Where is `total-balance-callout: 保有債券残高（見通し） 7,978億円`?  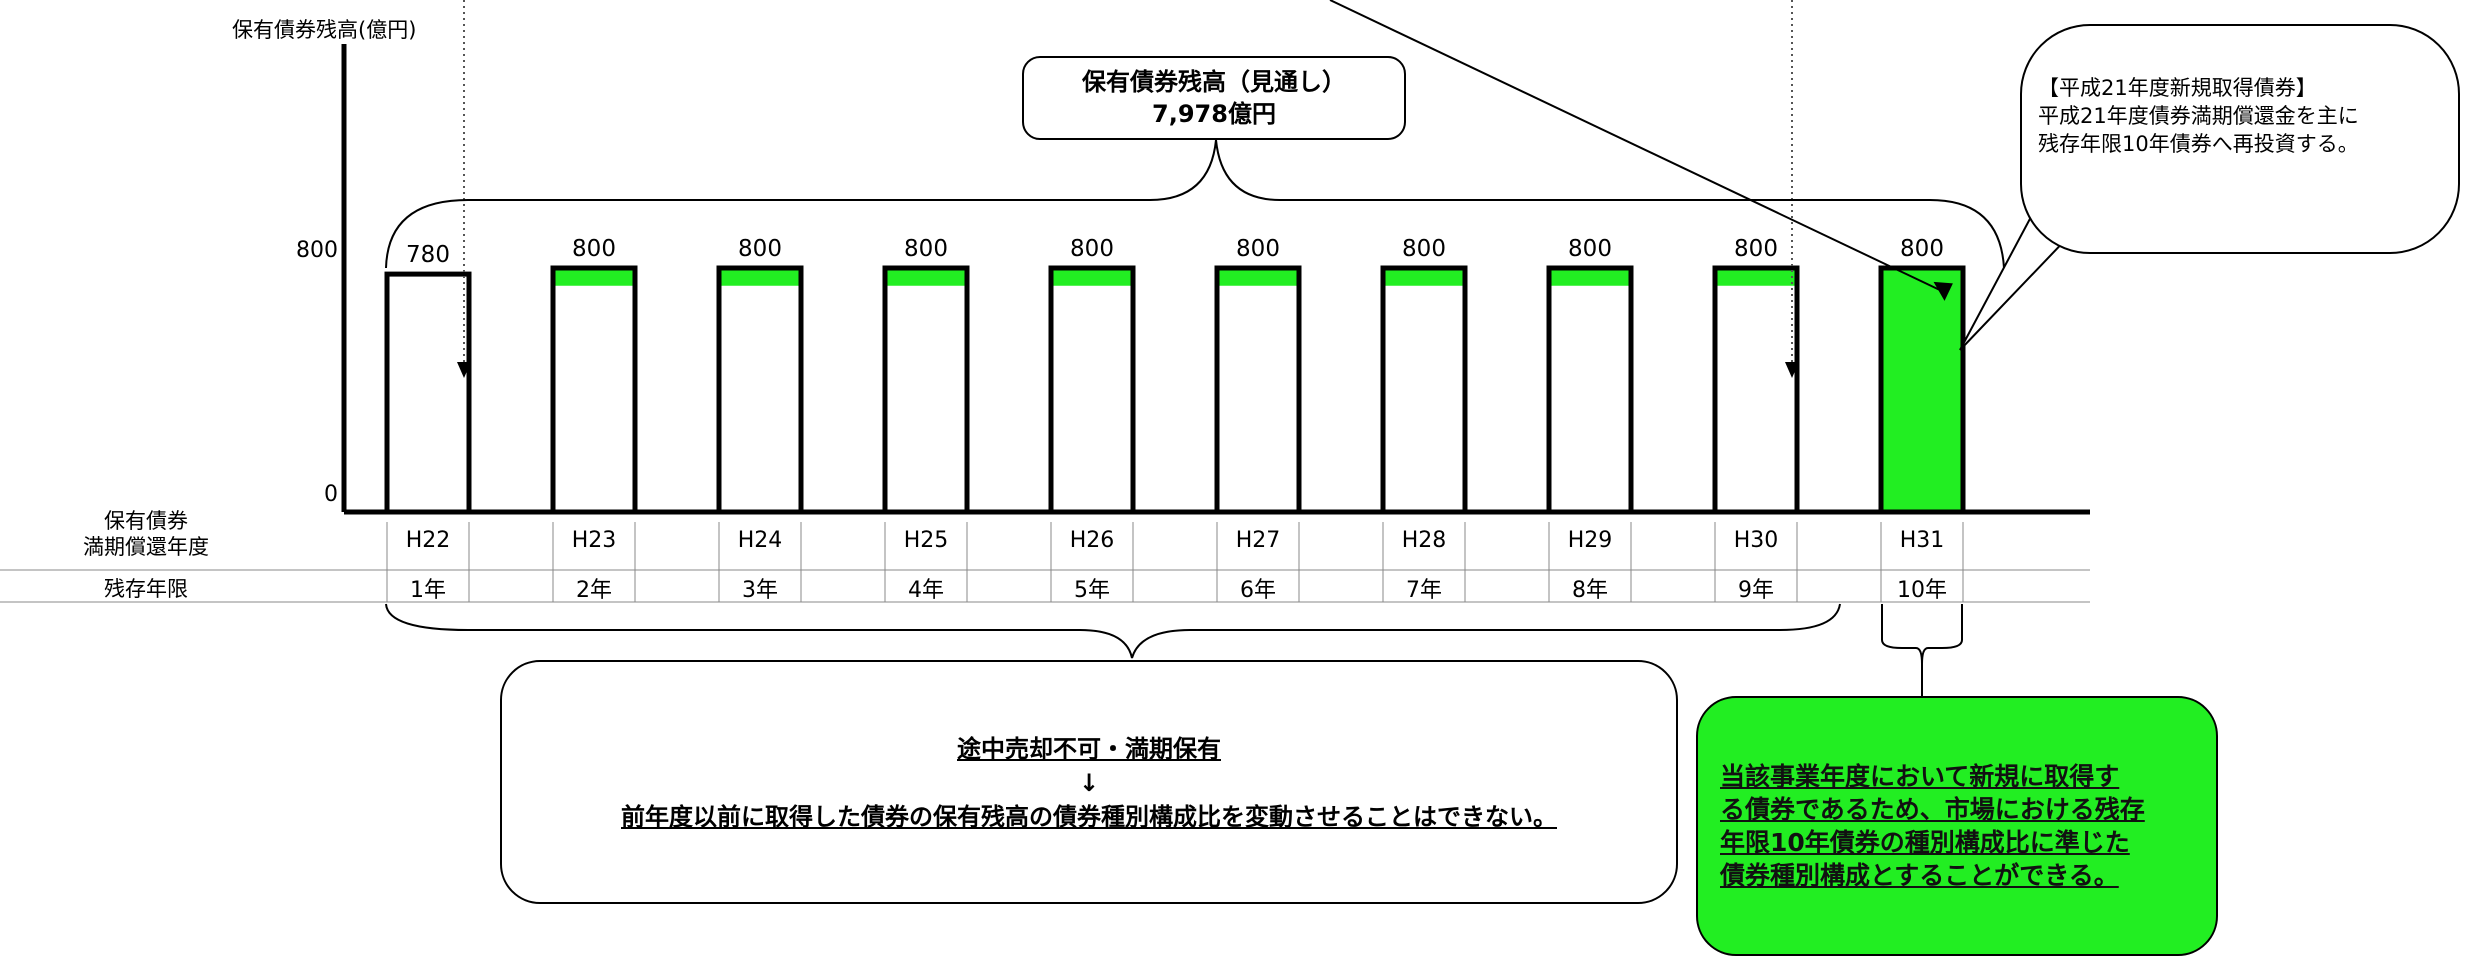 total-balance-callout: 保有債券残高（見通し） 7,978億円 is located at coordinates (1214, 98).